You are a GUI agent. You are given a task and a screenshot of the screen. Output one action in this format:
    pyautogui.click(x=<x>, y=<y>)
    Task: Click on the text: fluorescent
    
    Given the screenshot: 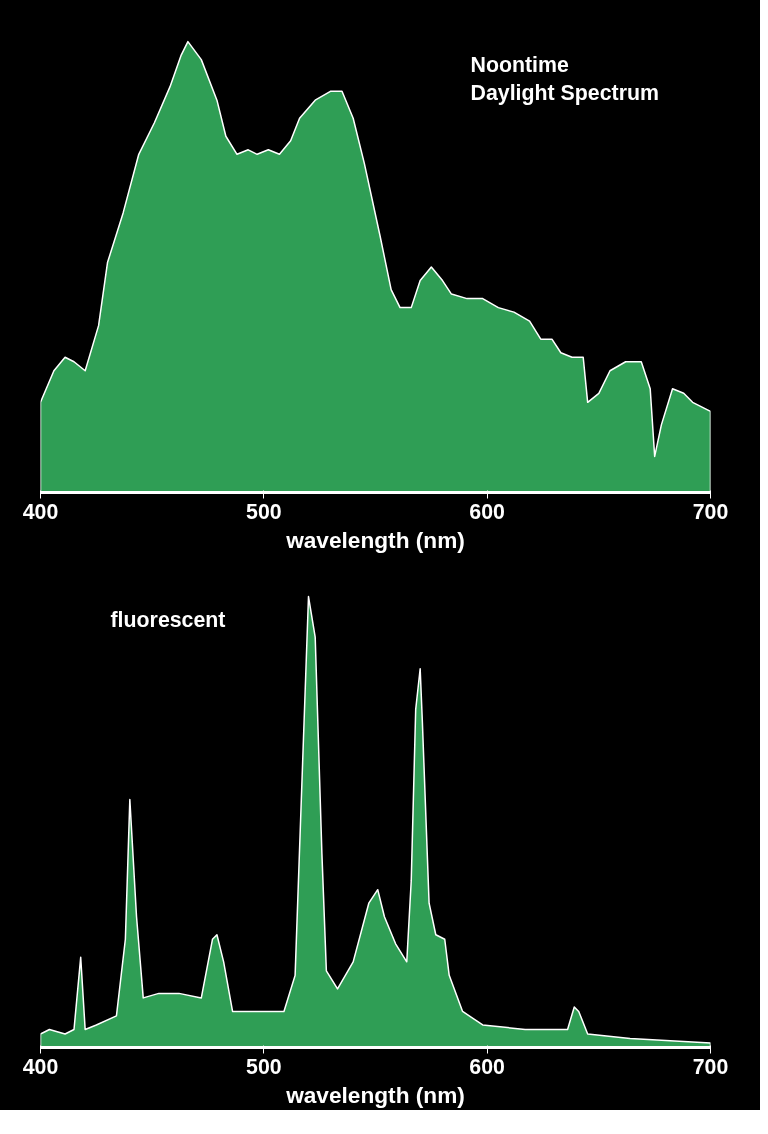 What is the action you would take?
    pyautogui.click(x=168, y=619)
    